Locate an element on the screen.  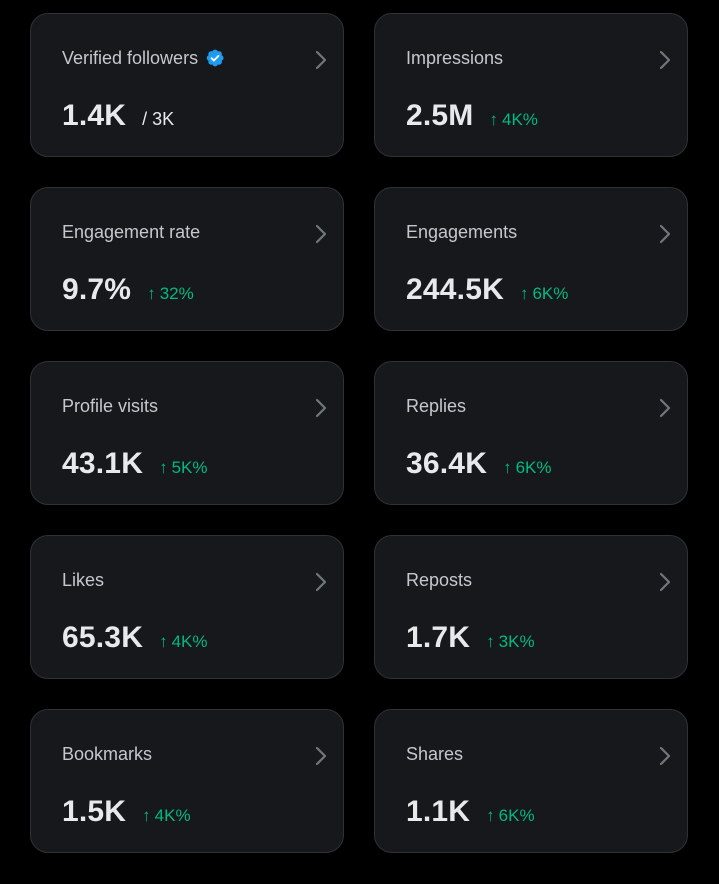
card-header: Likes is located at coordinates (83, 580).